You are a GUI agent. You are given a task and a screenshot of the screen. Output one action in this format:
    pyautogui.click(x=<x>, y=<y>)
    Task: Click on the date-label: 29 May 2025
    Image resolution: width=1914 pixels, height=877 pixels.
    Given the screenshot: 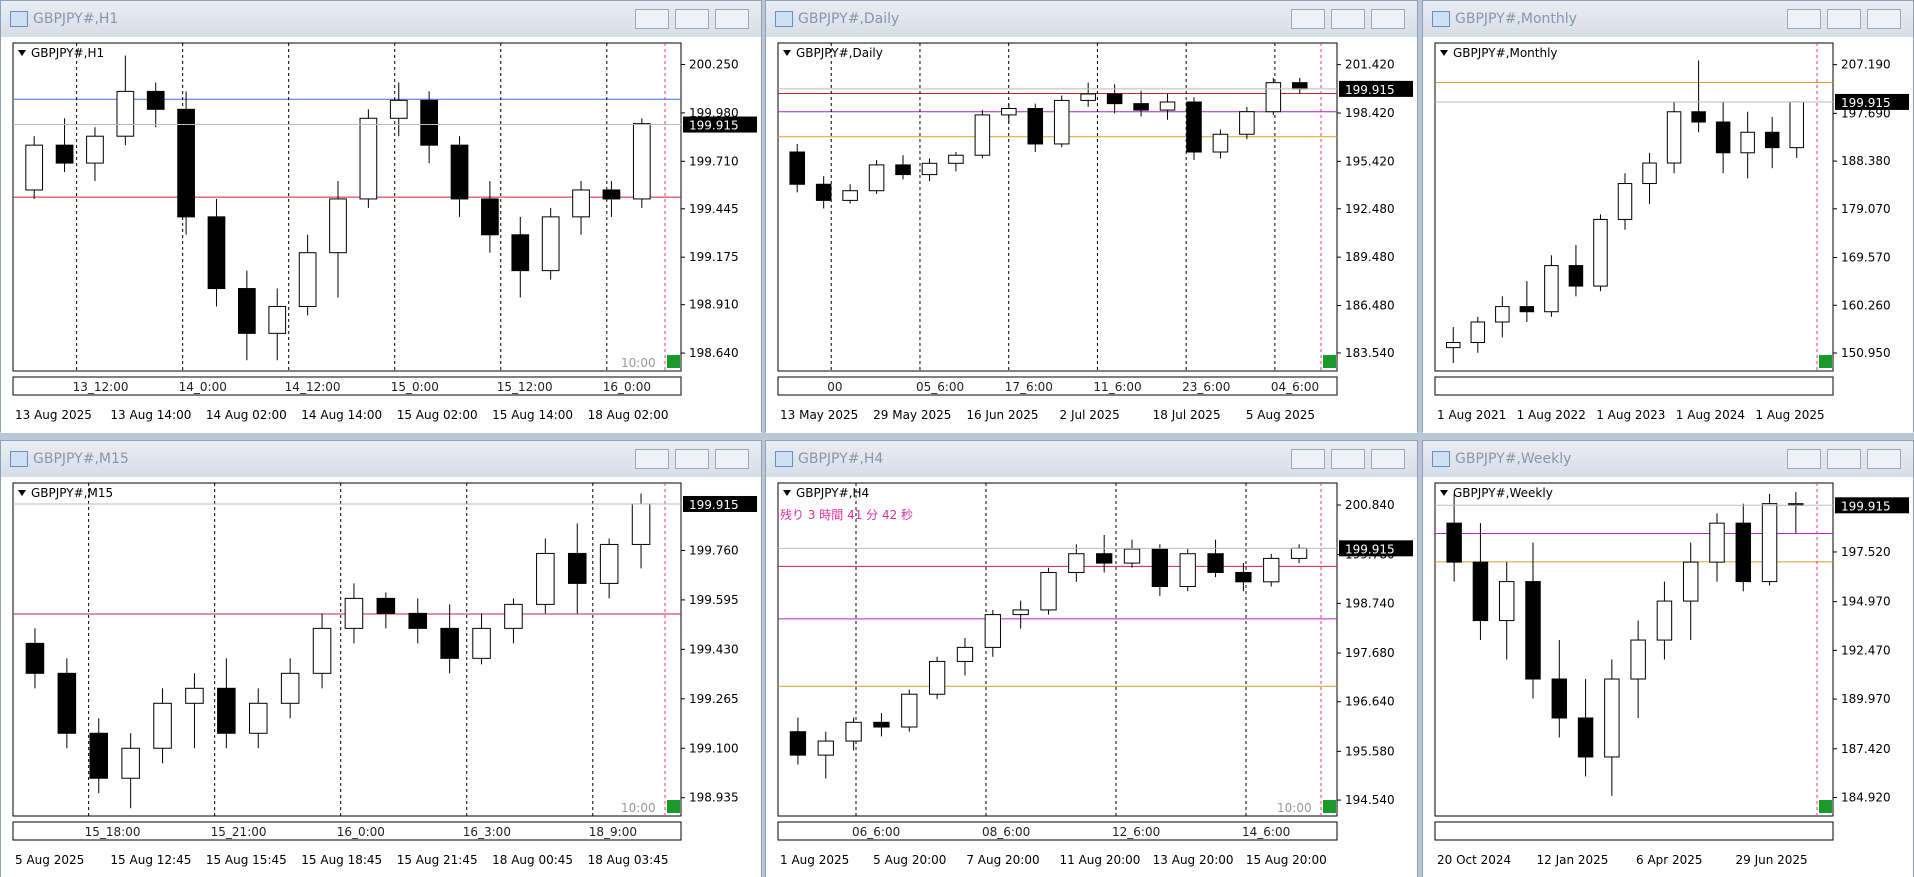 What is the action you would take?
    pyautogui.click(x=912, y=415)
    